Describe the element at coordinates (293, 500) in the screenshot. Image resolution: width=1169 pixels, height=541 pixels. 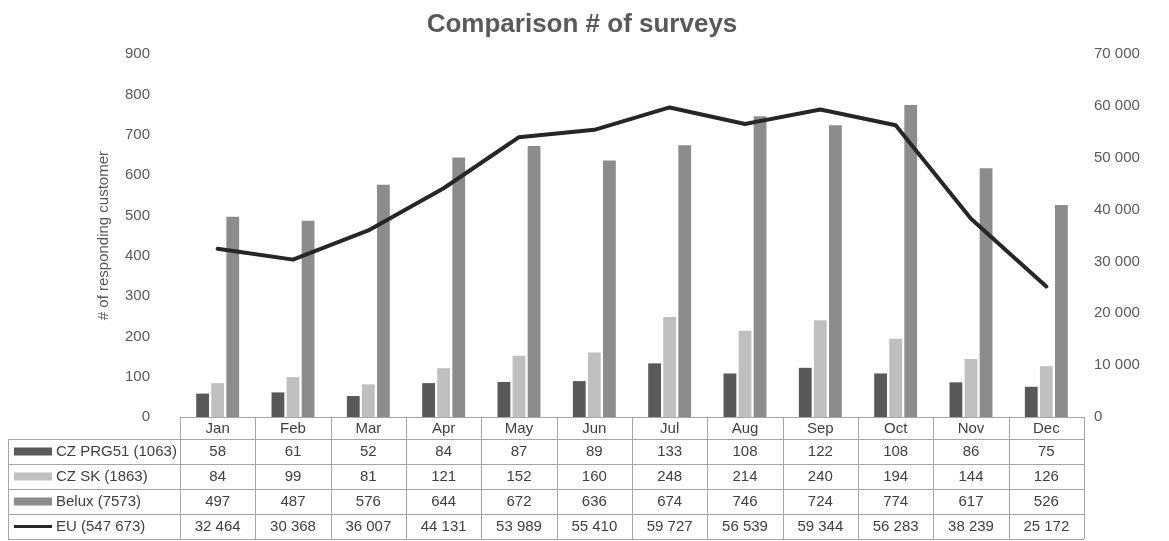
I see `data-label: 487` at that location.